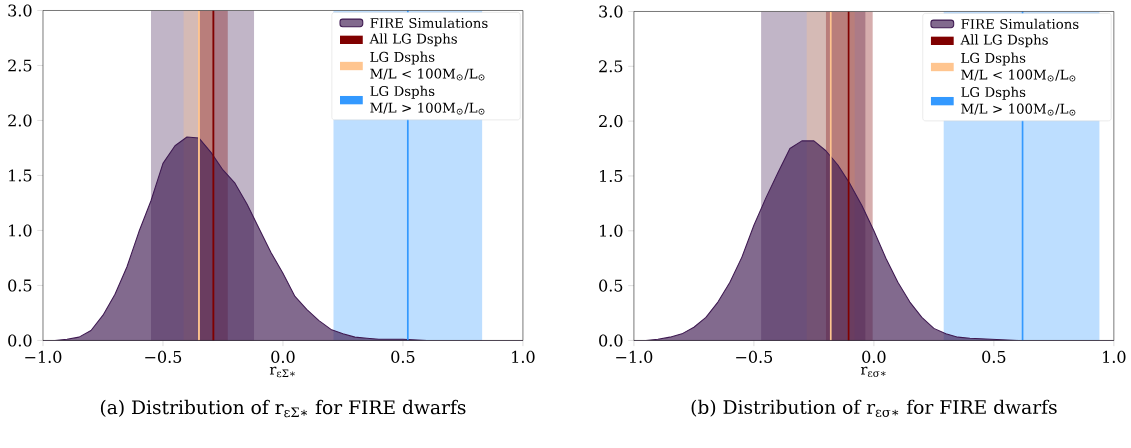 This screenshot has height=448, width=1131. What do you see at coordinates (873, 371) in the screenshot?
I see `x-axis-title: r$_{εσ∗}$` at bounding box center [873, 371].